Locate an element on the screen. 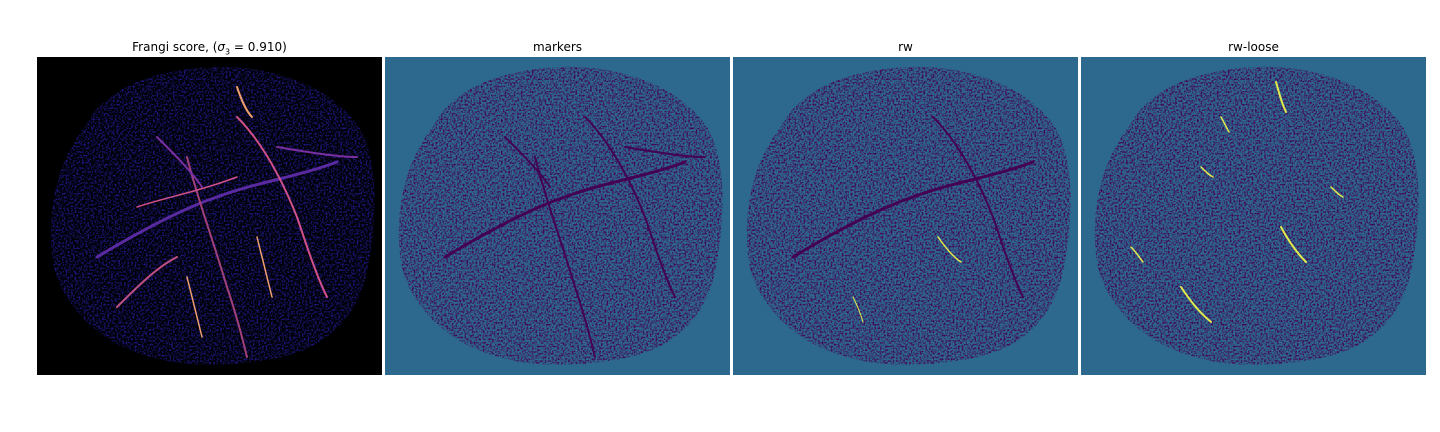  panel-title-frangi: Frangi score, (σ3 = 0.910) is located at coordinates (209, 48).